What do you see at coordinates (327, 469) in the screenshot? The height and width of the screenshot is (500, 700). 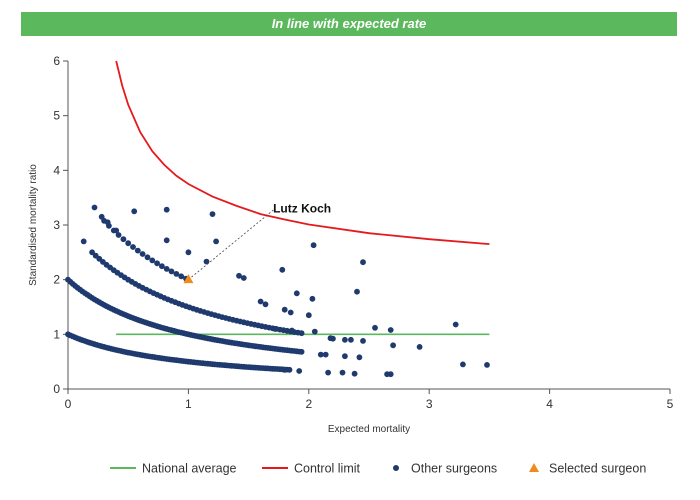 I see `legend-label: Control limit` at bounding box center [327, 469].